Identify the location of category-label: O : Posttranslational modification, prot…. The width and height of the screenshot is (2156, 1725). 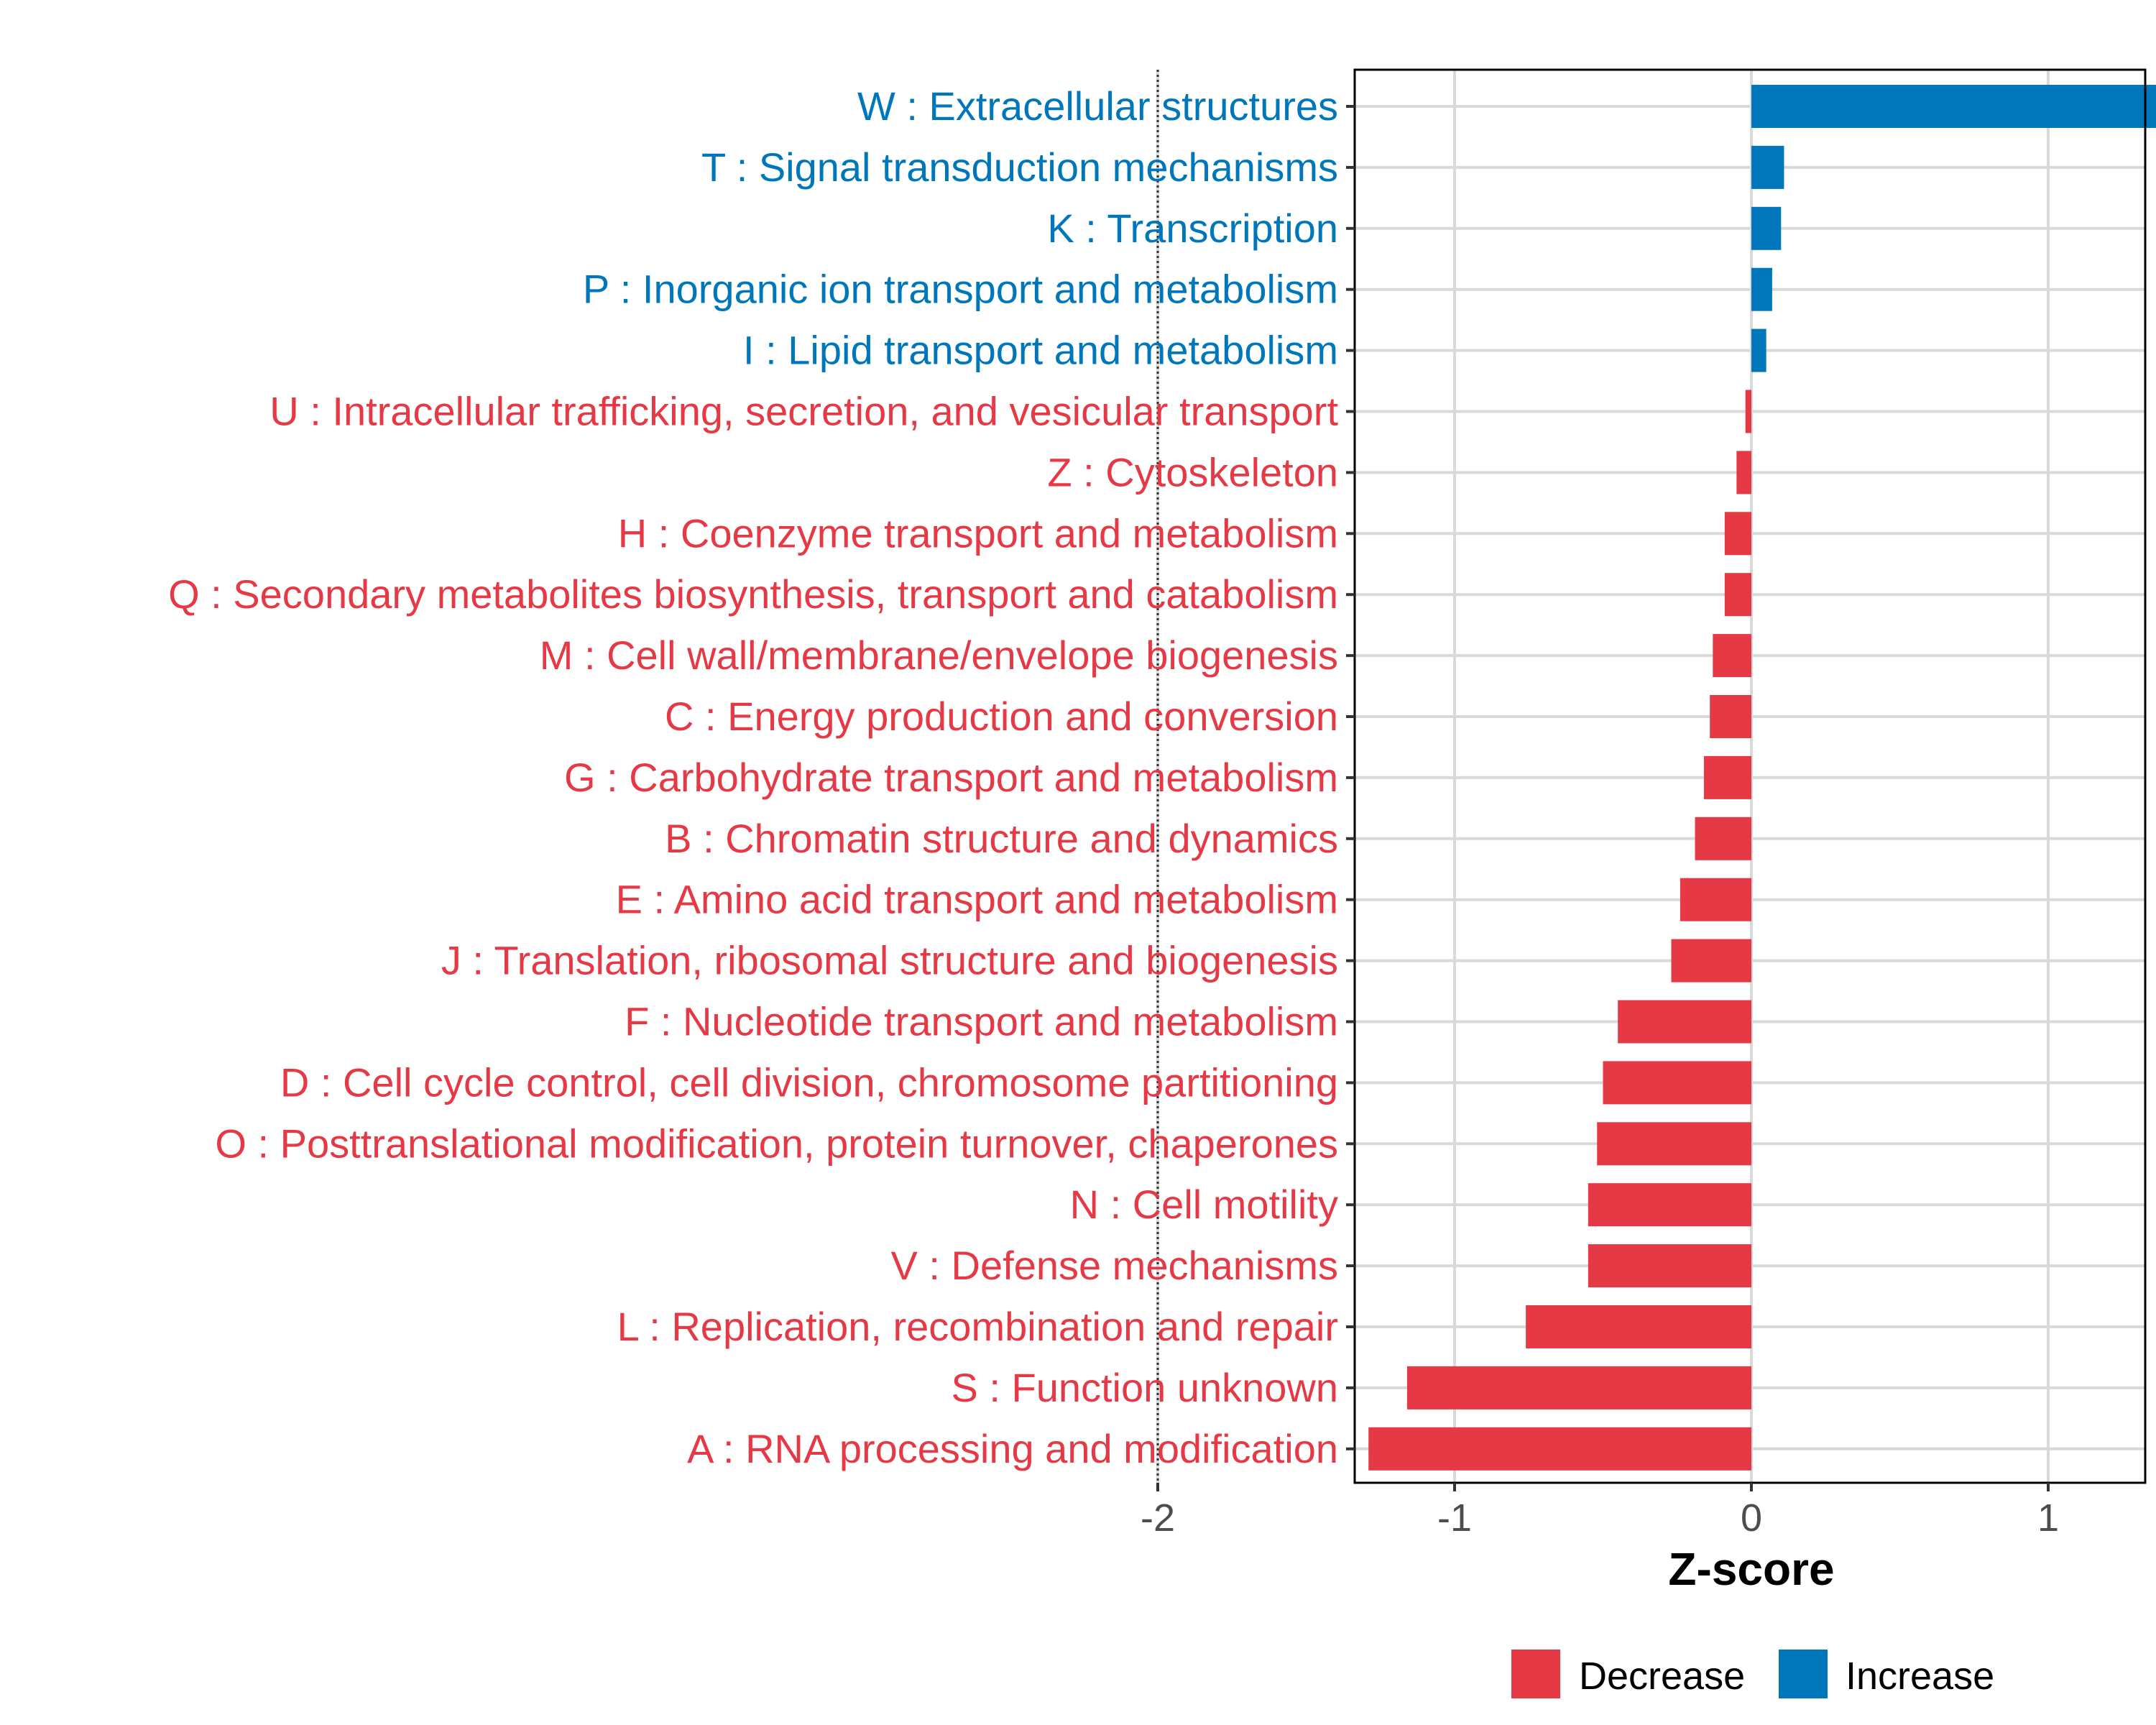
(777, 1143).